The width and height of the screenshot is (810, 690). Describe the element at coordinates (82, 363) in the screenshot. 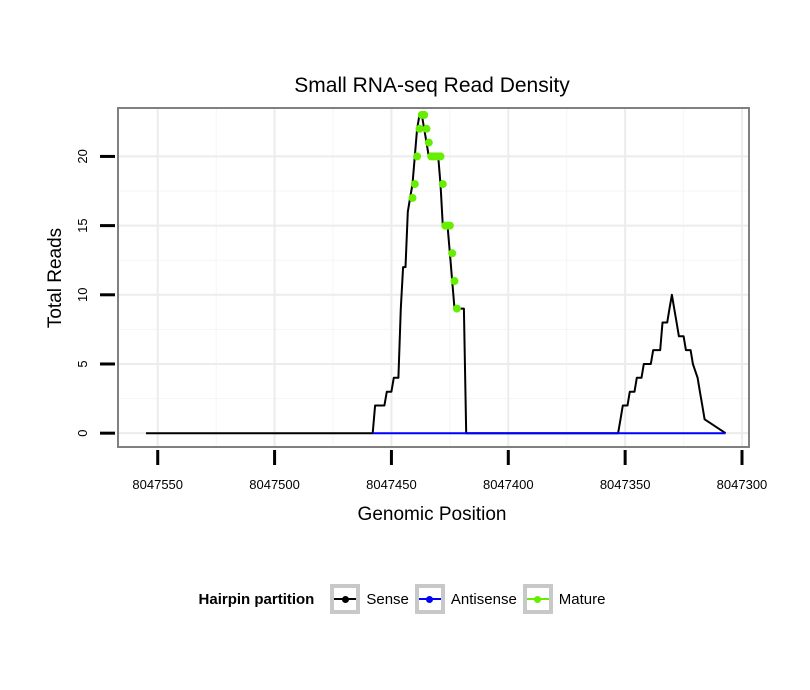

I see `y-tick-label: 5` at that location.